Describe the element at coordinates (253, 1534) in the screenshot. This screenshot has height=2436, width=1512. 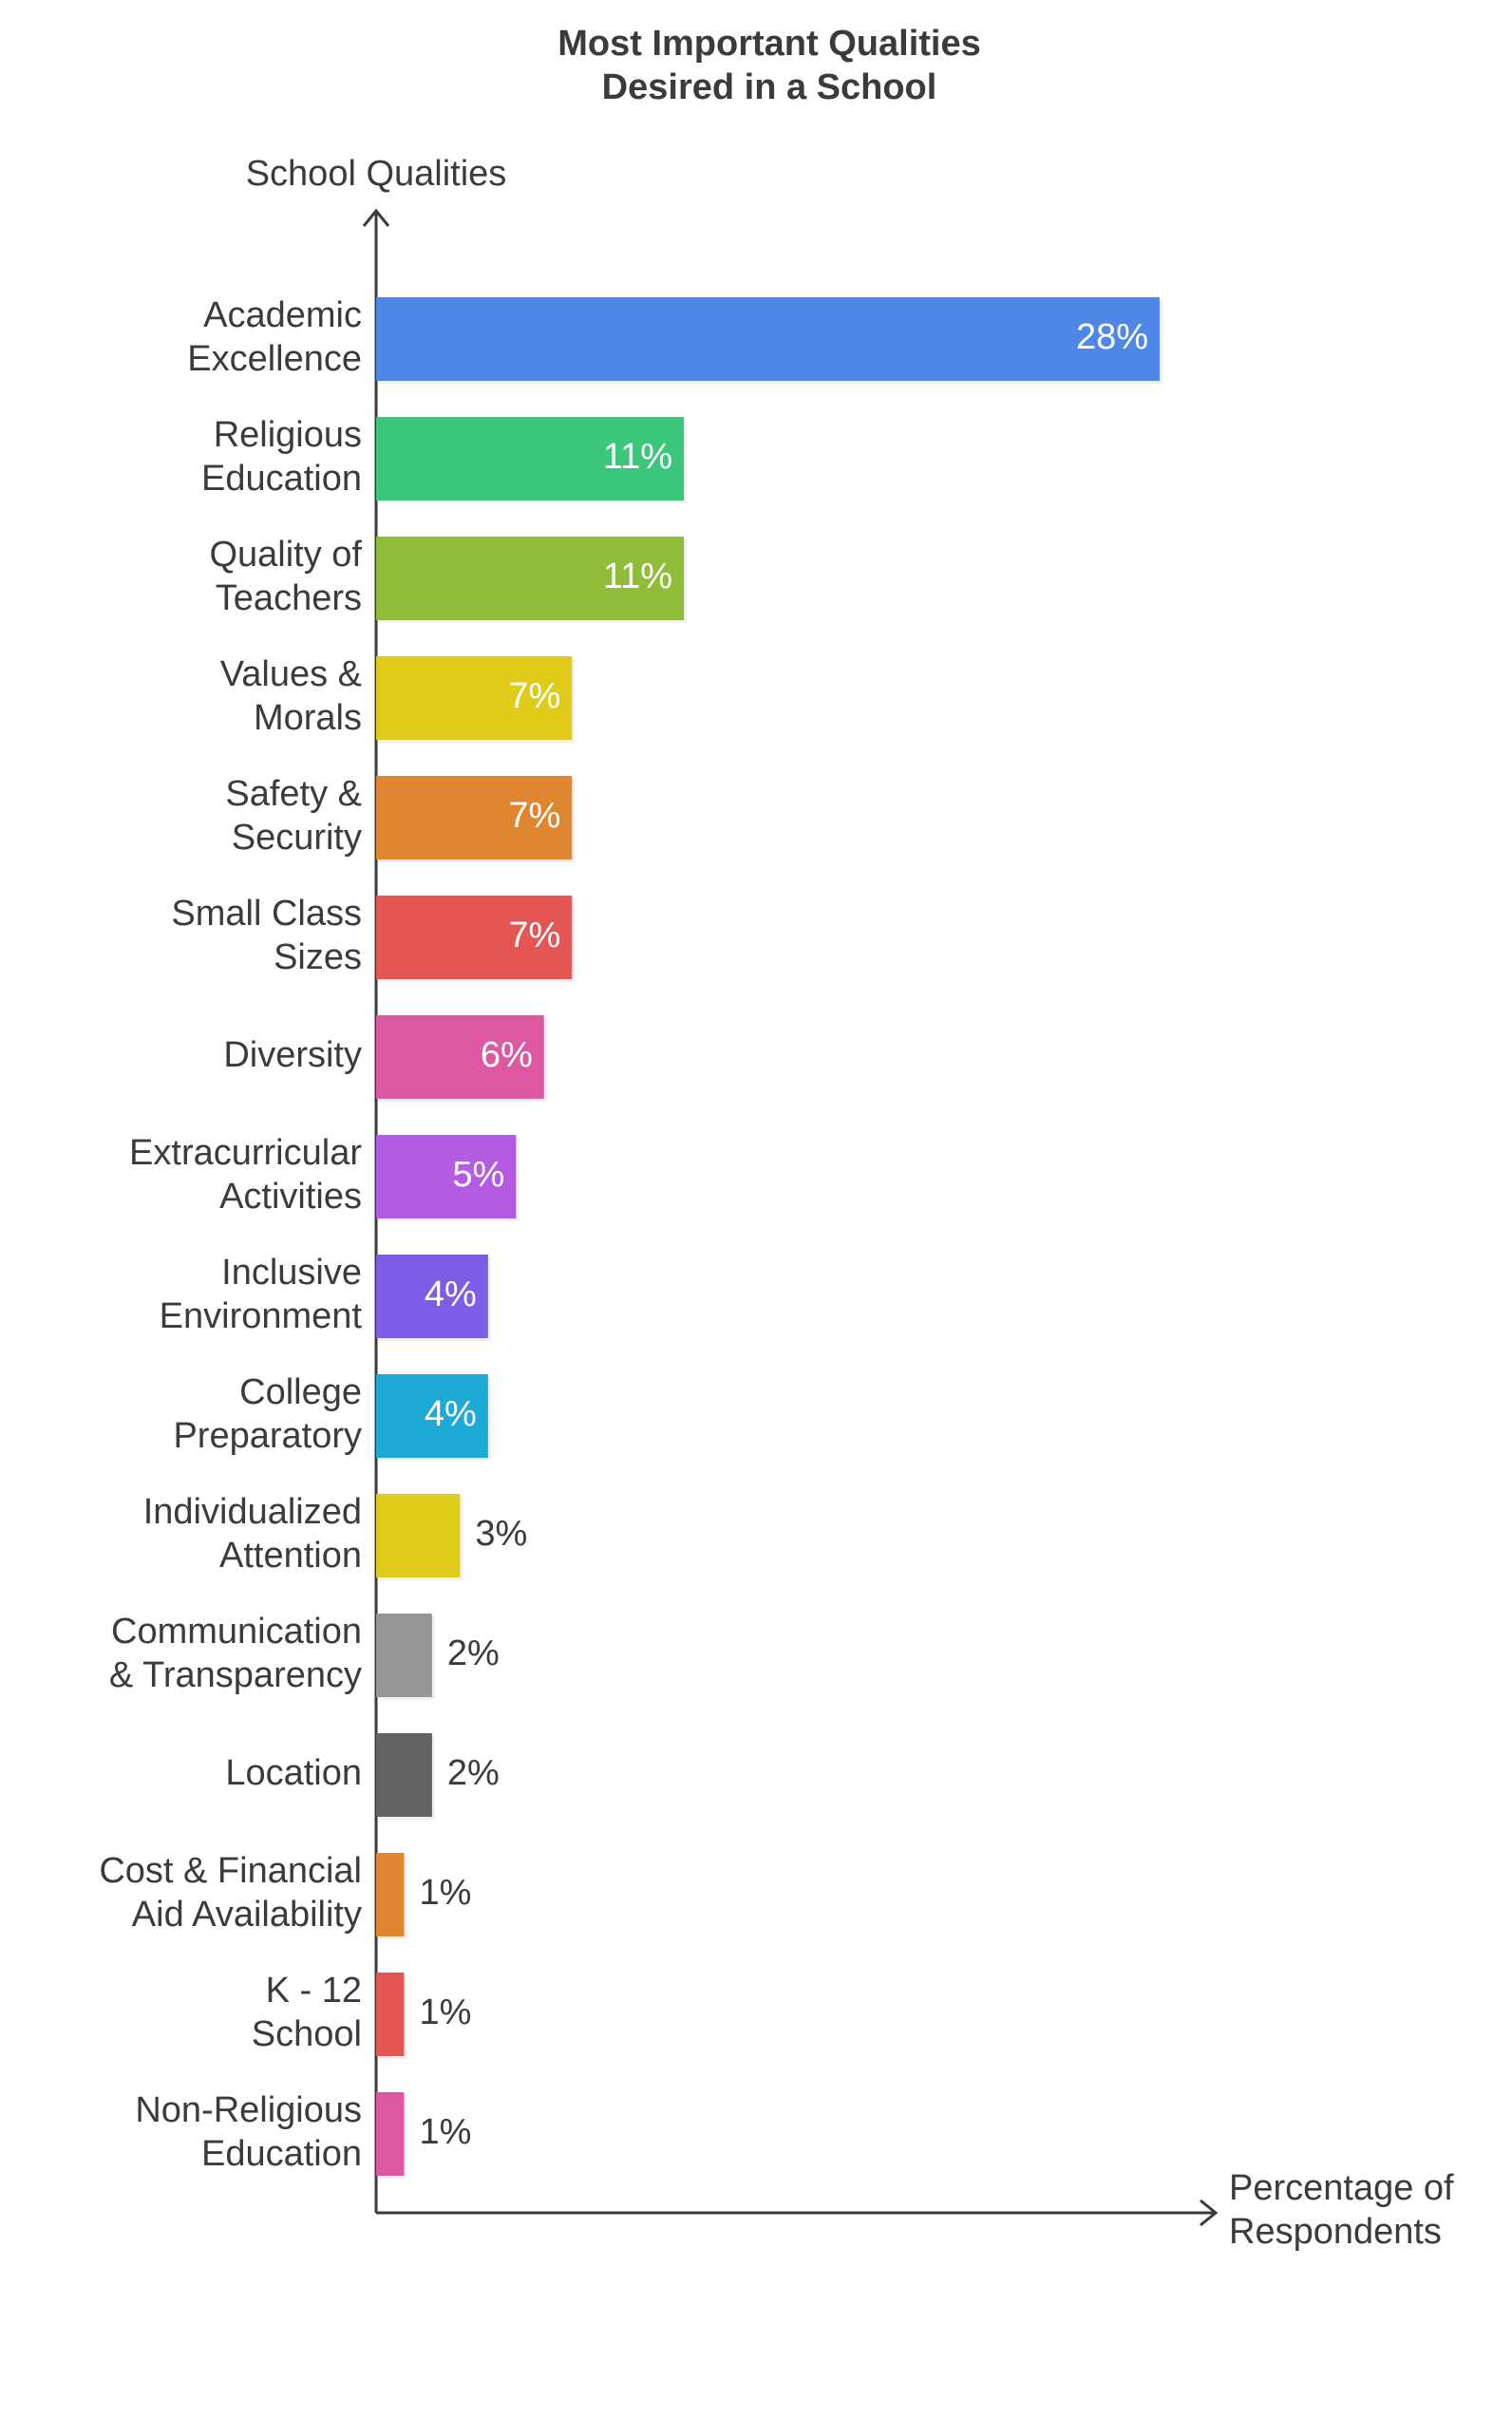
I see `category-label: Individualized Attention` at that location.